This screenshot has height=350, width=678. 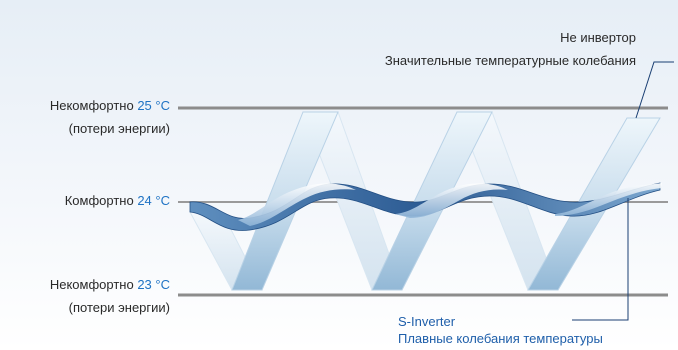 What do you see at coordinates (153, 105) in the screenshot?
I see `upper-level-temp: 25 °C` at bounding box center [153, 105].